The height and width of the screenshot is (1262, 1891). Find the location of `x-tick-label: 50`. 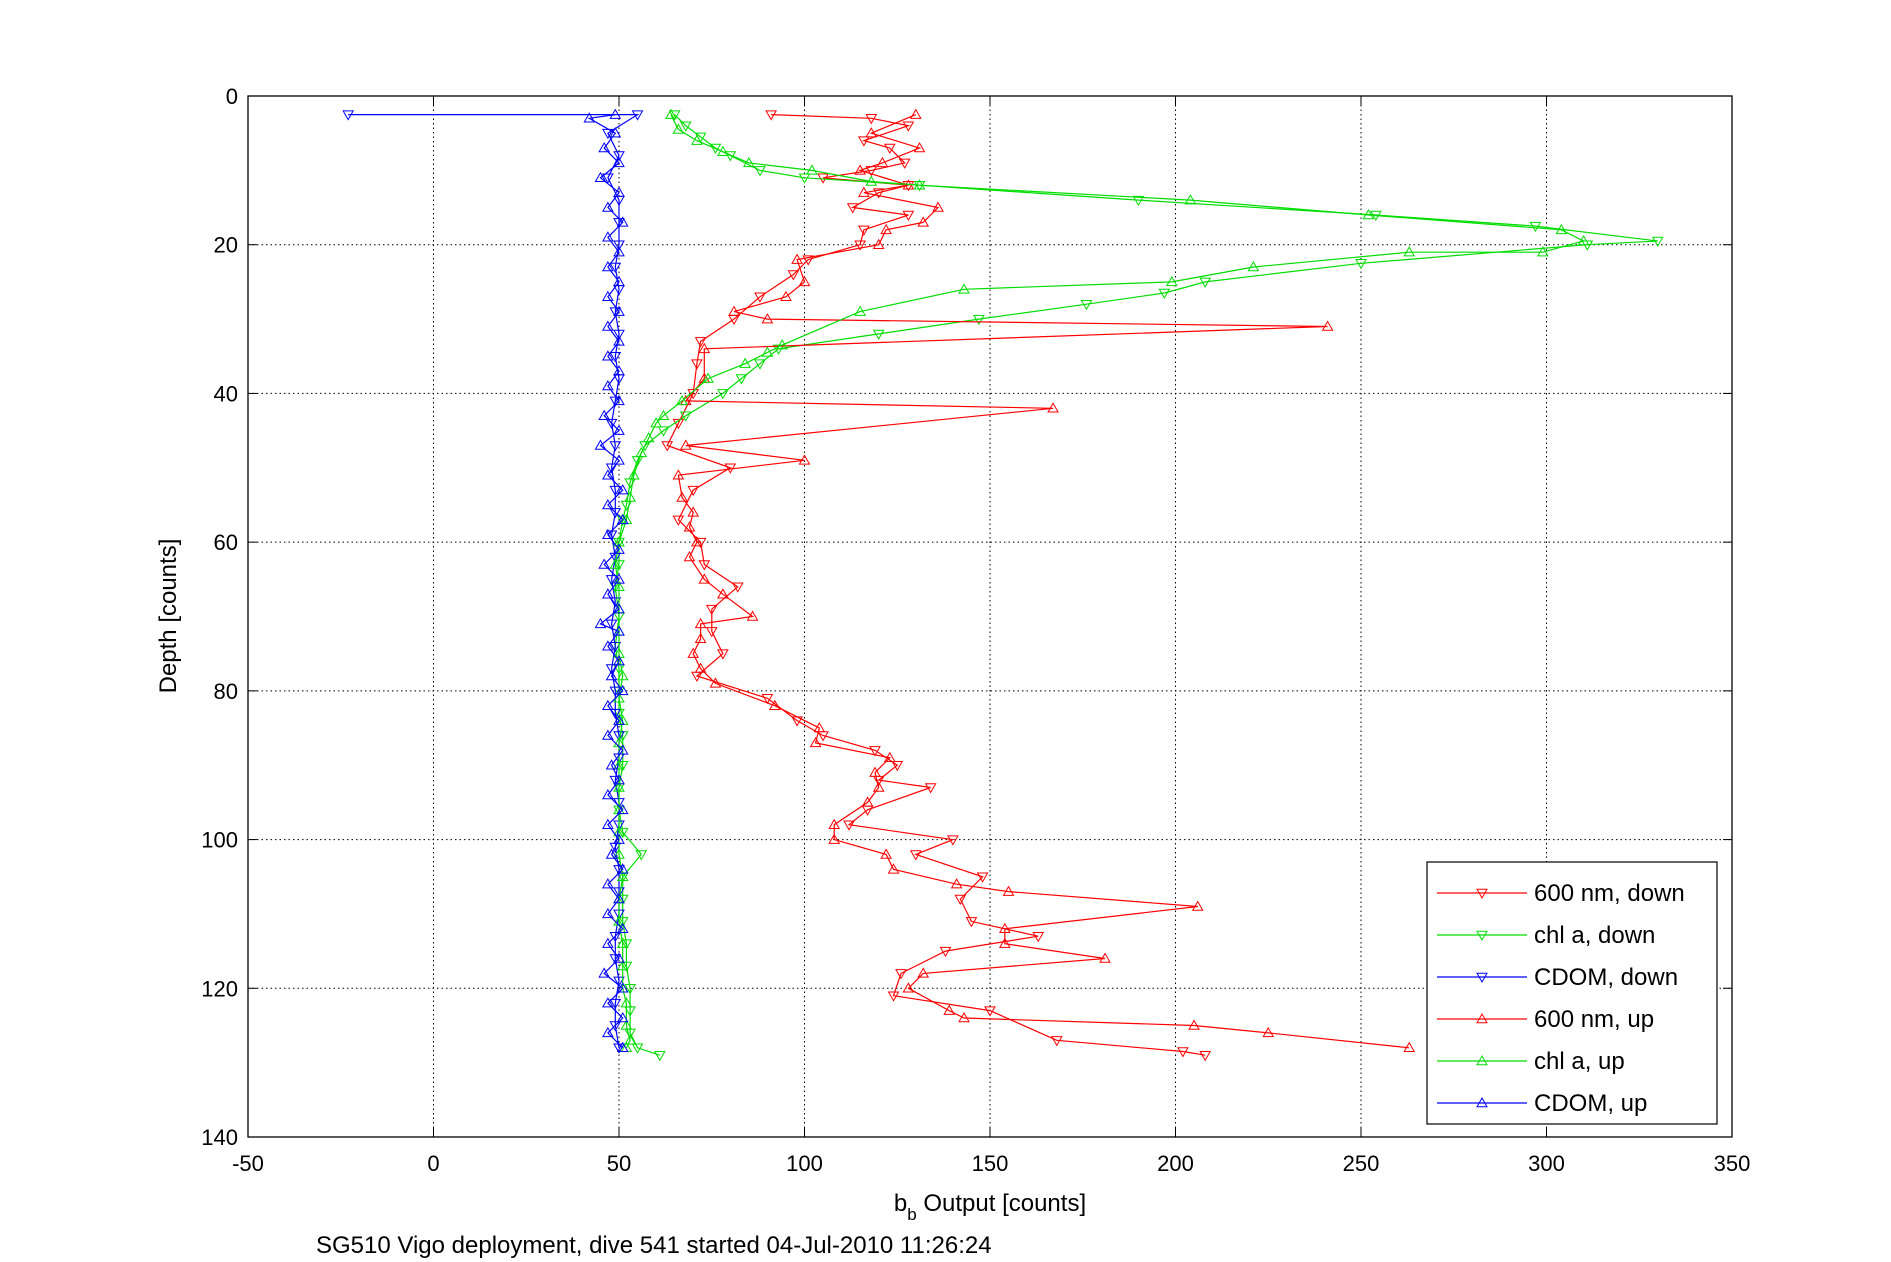

x-tick-label: 50 is located at coordinates (619, 1163).